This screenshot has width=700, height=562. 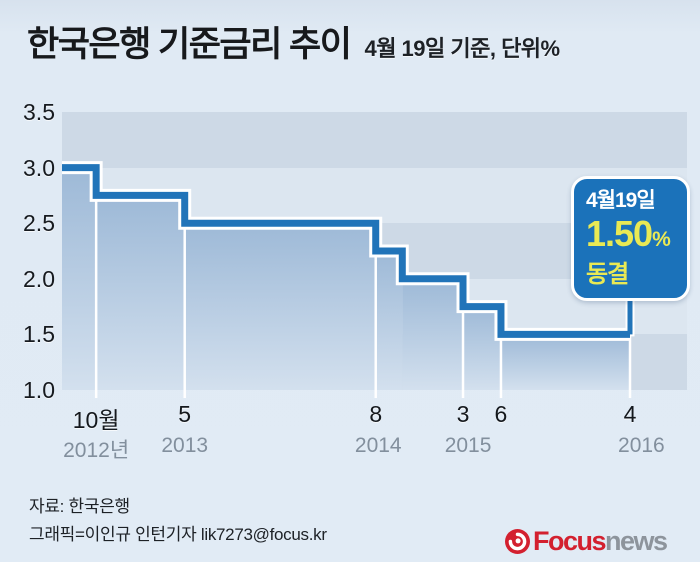 What do you see at coordinates (39, 334) in the screenshot?
I see `y-axis-label: 1.5` at bounding box center [39, 334].